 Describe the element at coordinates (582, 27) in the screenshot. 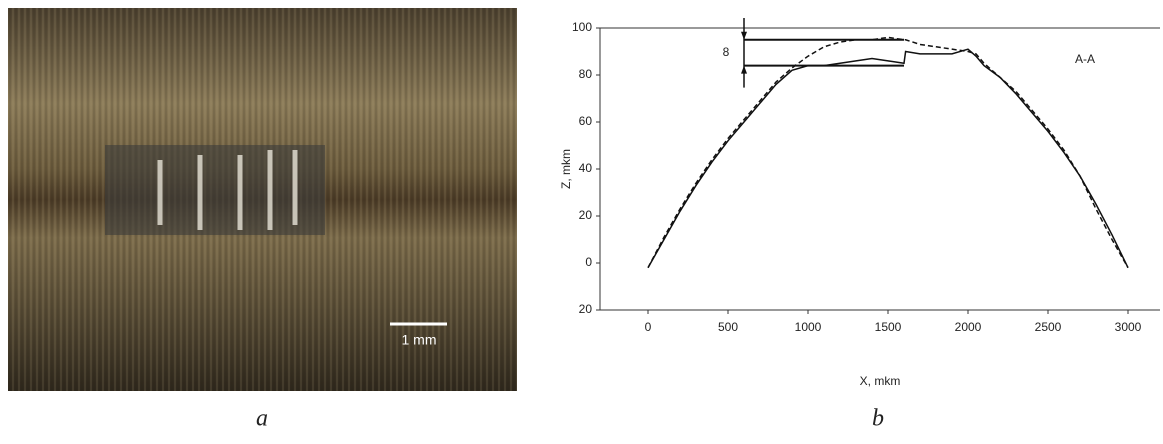

I see `y-tick-label: 100` at that location.